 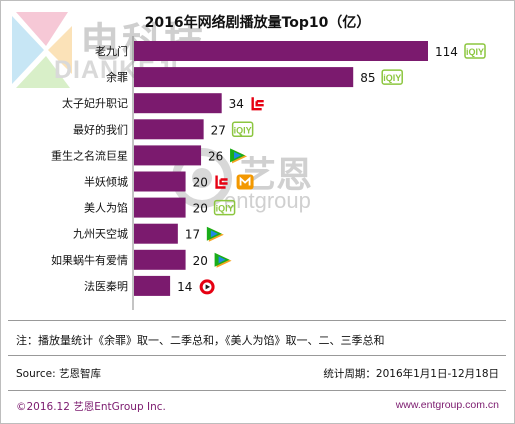 I want to click on value-label: 14, so click(x=184, y=287).